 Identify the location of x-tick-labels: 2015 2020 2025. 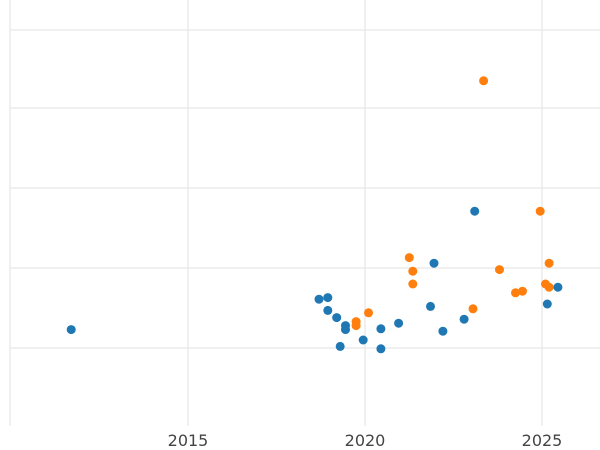
(365, 440).